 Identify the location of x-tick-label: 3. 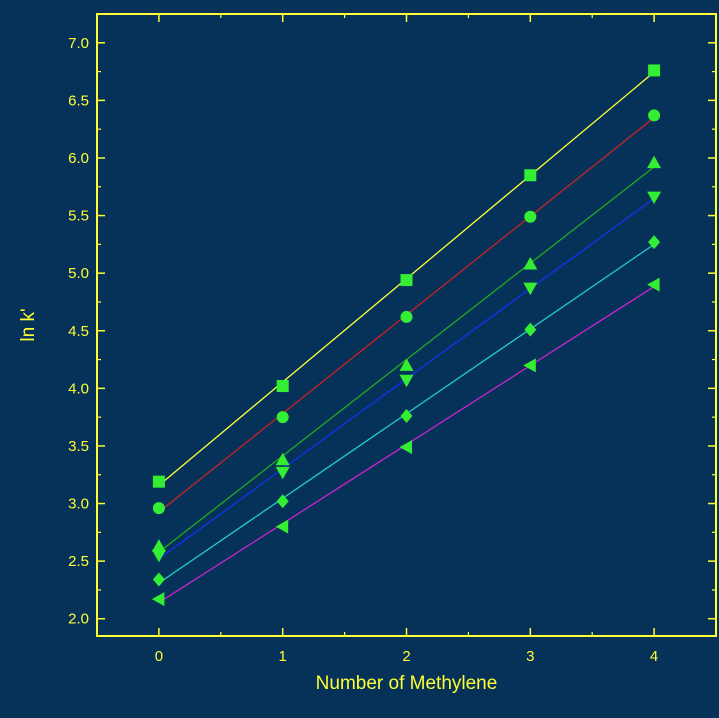
(530, 656).